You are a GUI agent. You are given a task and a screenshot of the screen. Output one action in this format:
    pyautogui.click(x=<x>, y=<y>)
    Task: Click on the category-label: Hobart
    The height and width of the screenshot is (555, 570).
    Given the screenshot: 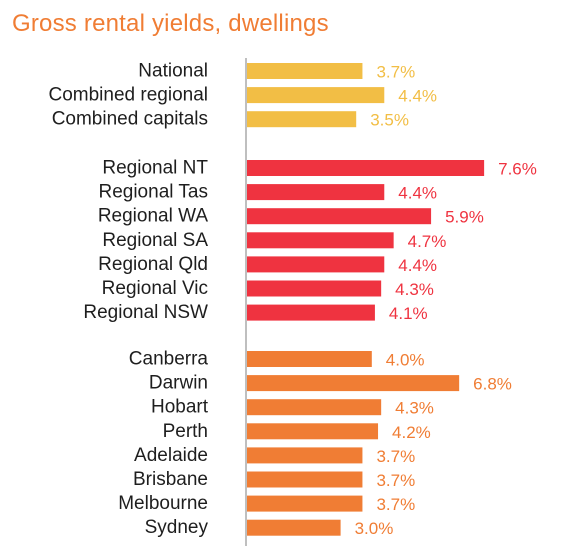 What is the action you would take?
    pyautogui.click(x=180, y=407)
    